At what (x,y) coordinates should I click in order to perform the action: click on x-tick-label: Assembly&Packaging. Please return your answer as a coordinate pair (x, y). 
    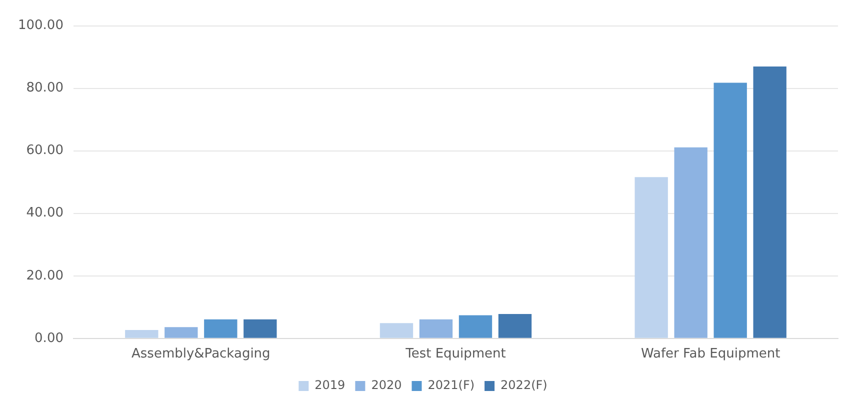
    Looking at the image, I should click on (201, 354).